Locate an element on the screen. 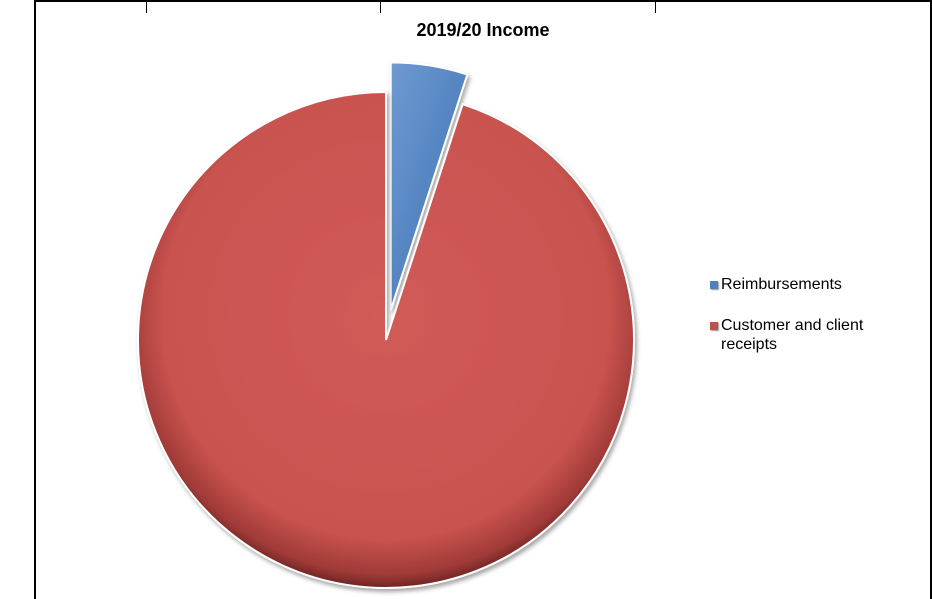  legend-item: Reimbursements is located at coordinates (815, 284).